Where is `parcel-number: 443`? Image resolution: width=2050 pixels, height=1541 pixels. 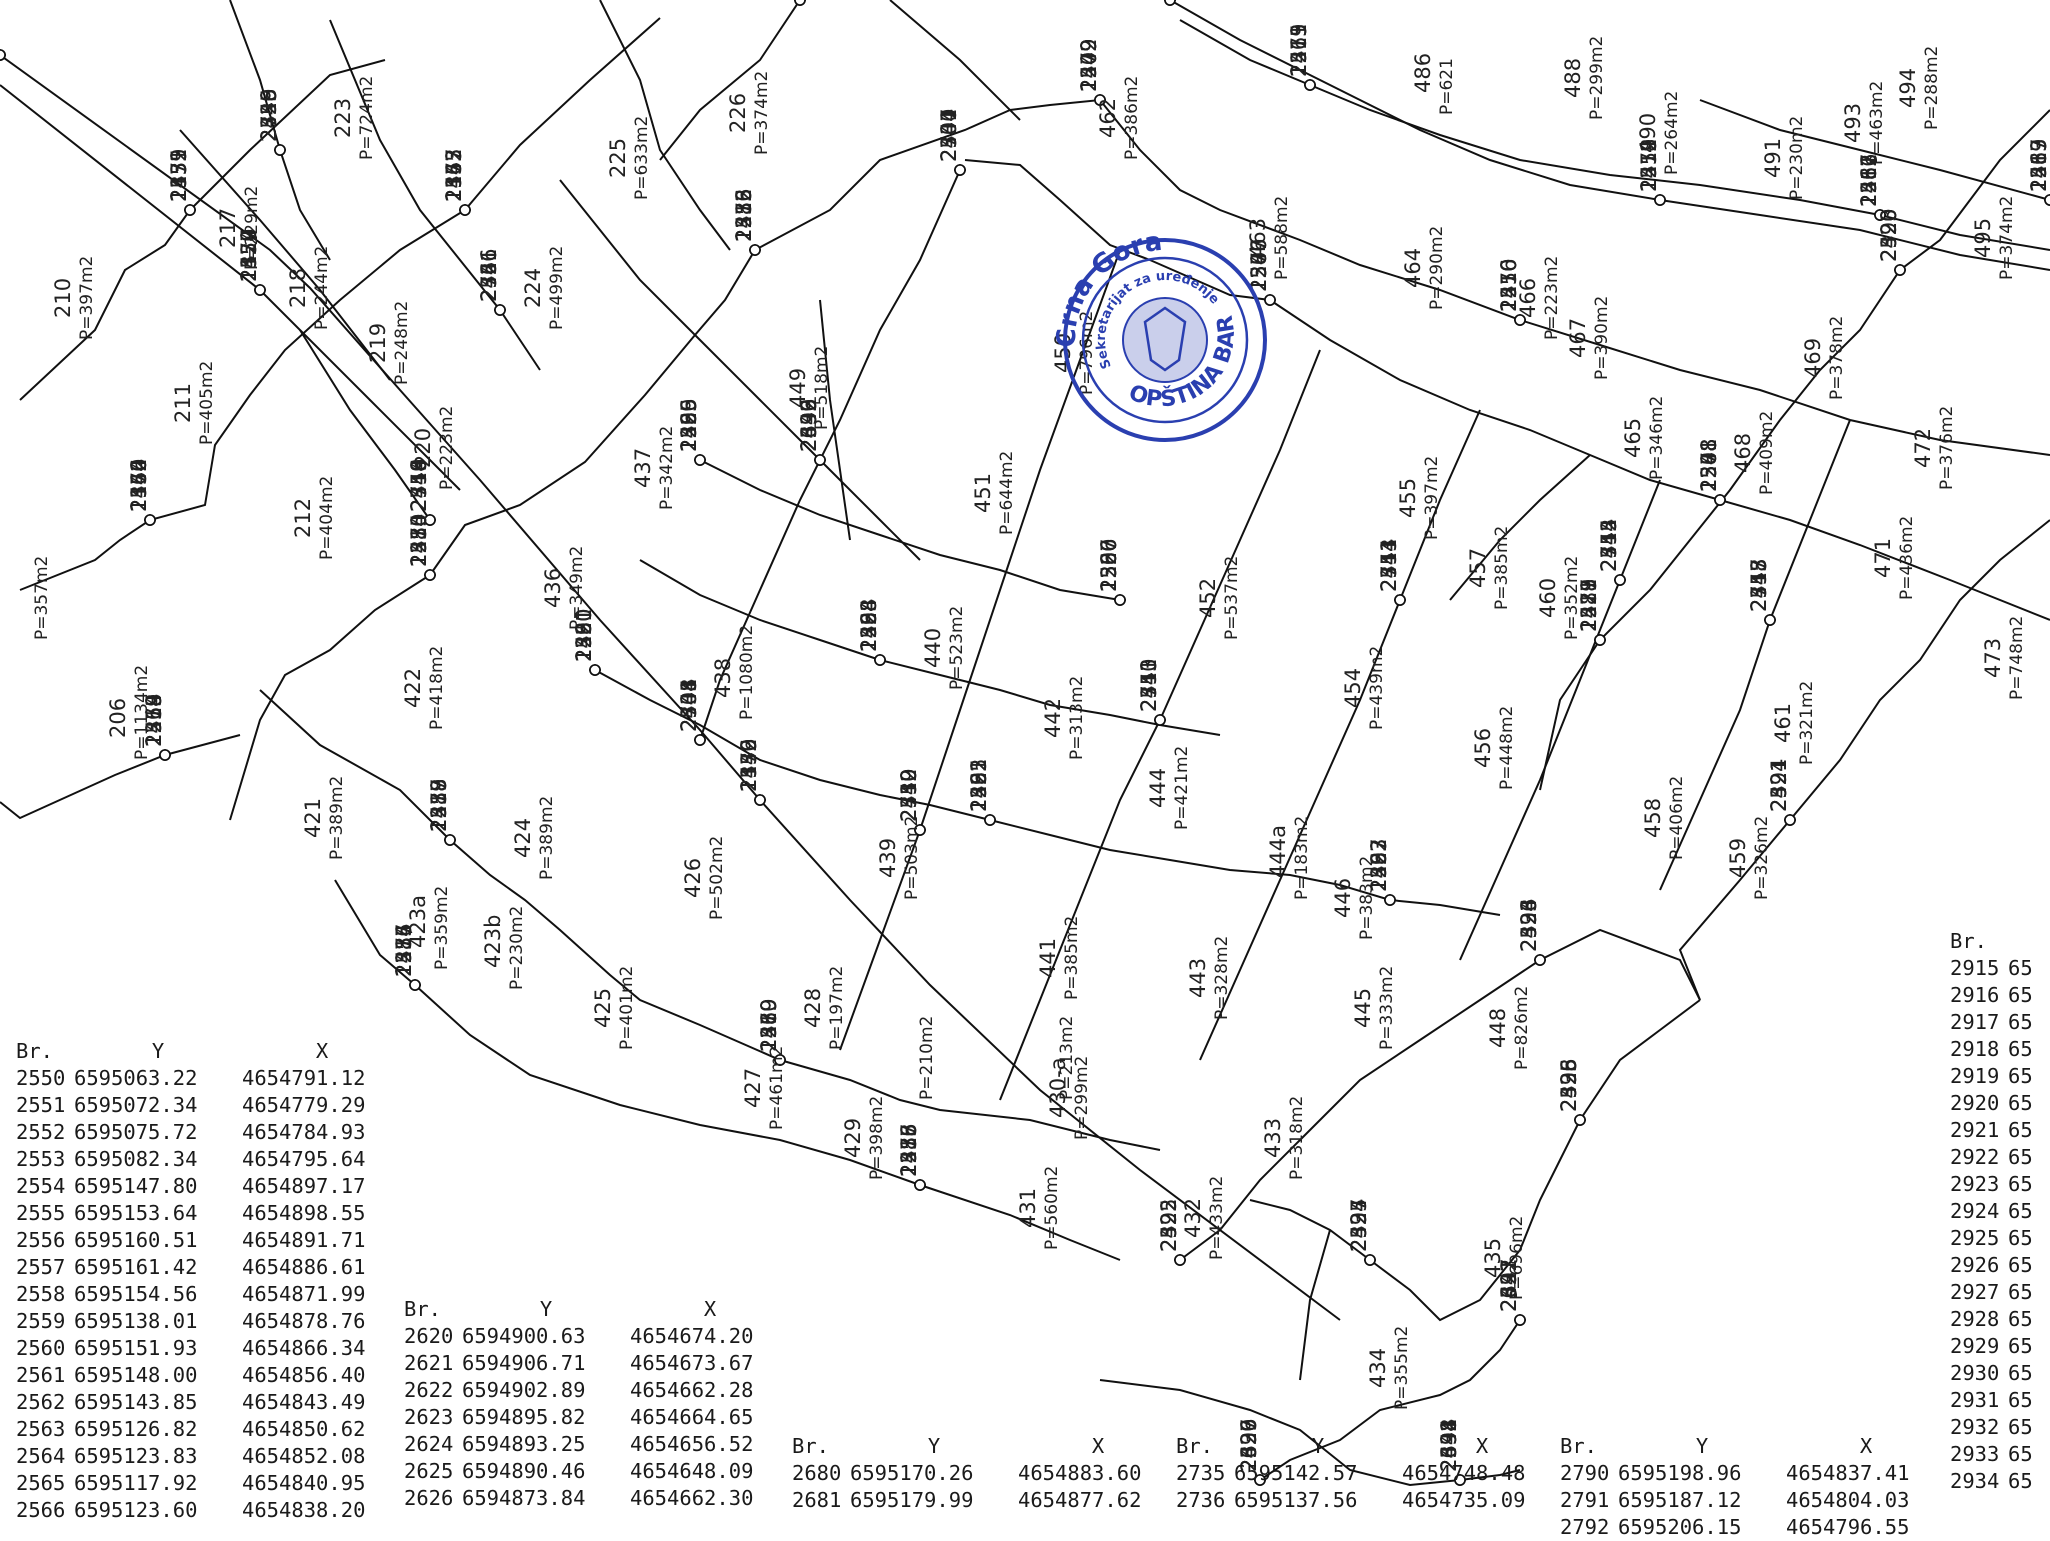 parcel-number: 443 is located at coordinates (1198, 978).